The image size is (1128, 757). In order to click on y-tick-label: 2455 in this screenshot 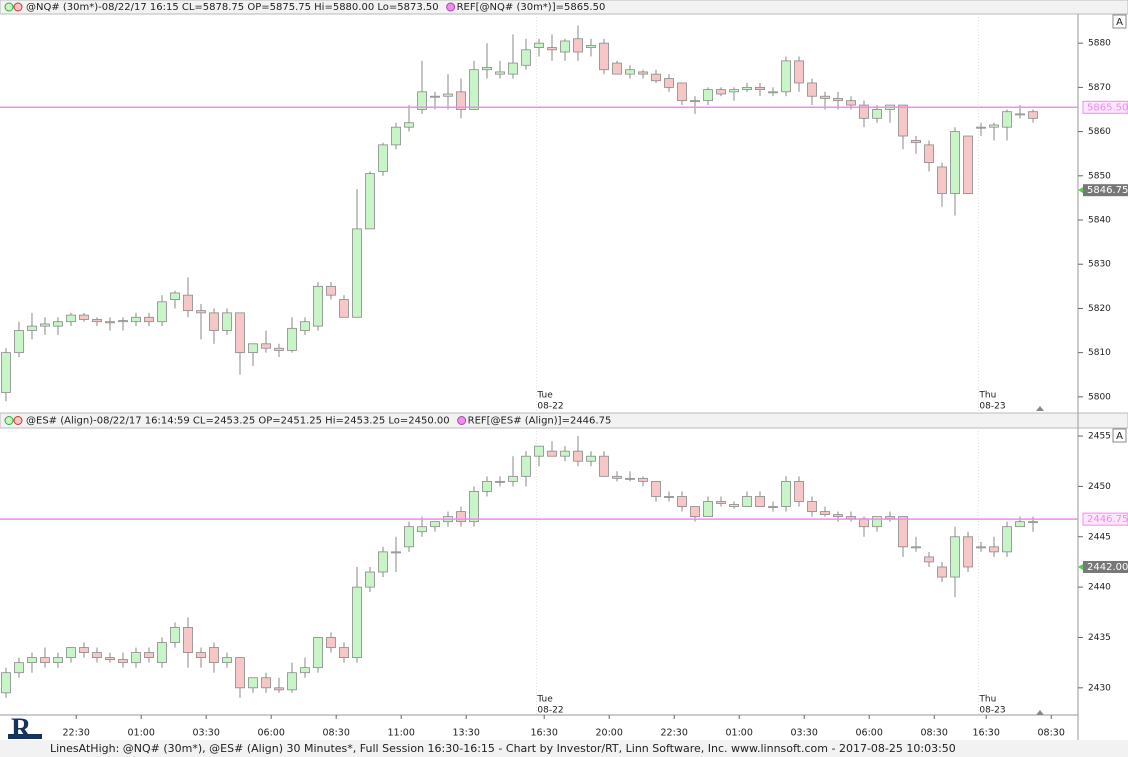, I will do `click(1099, 437)`.